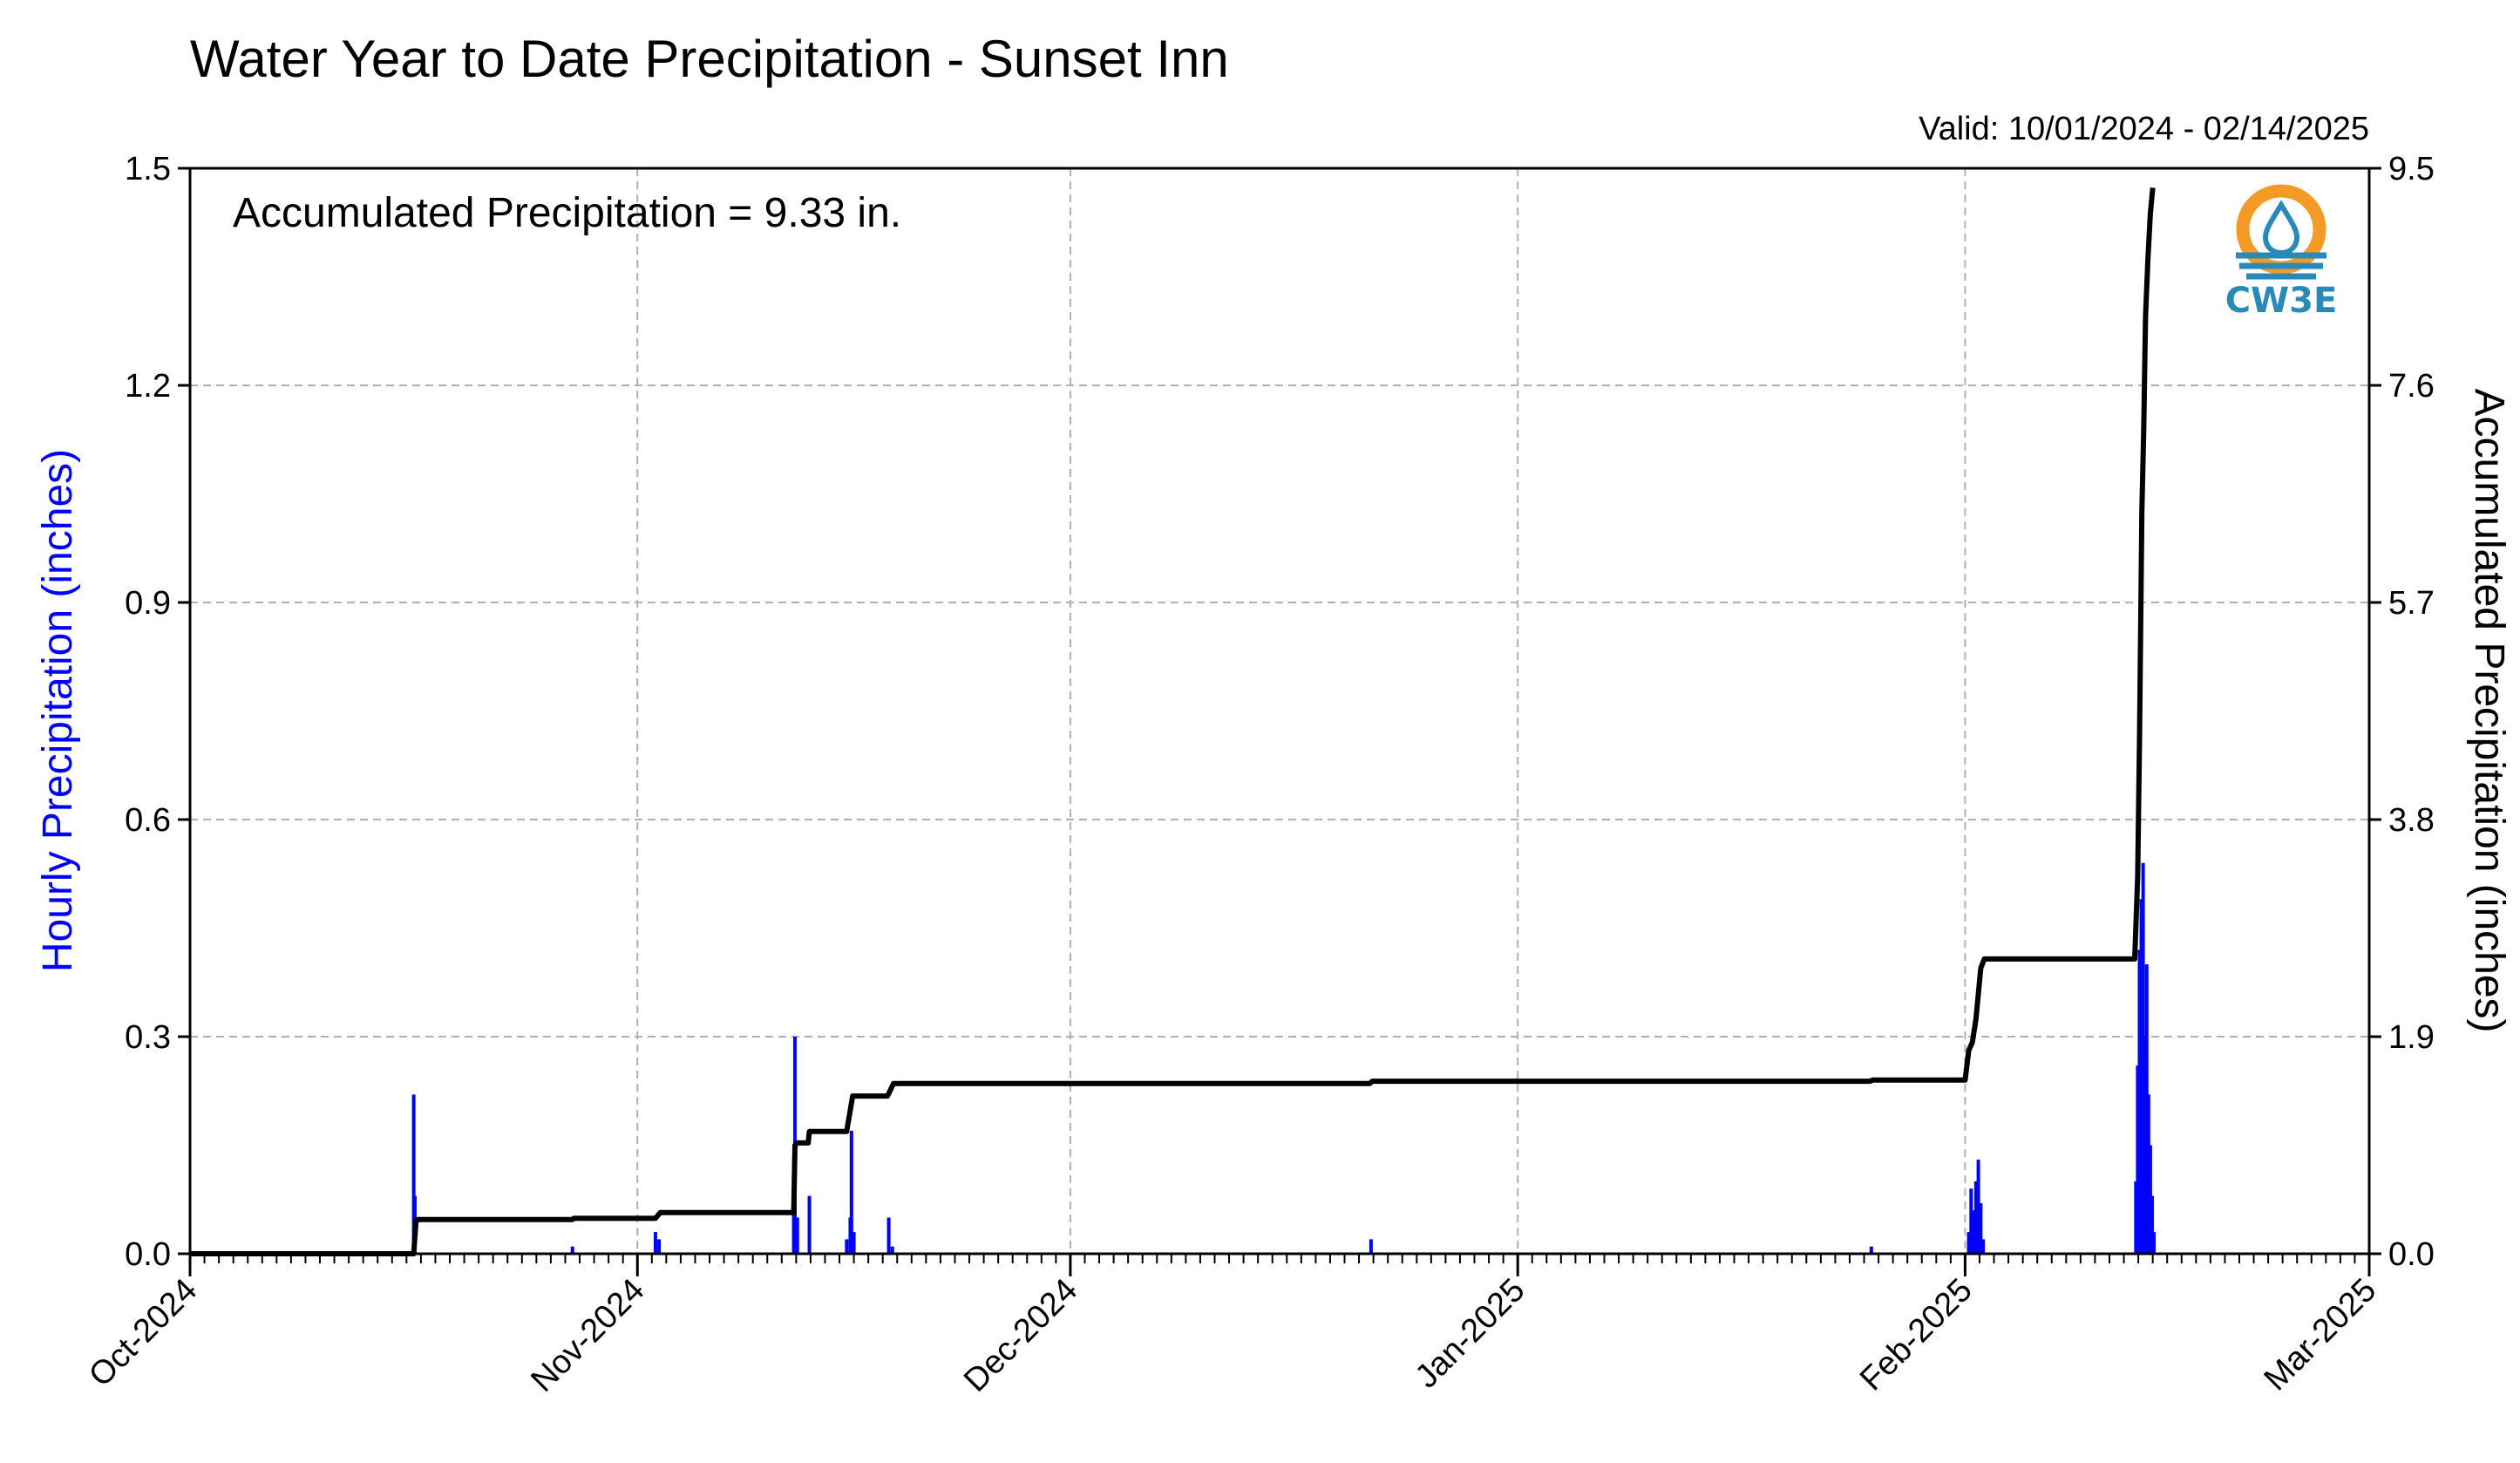  I want to click on x-tick-label: Mar-2025, so click(2321, 1335).